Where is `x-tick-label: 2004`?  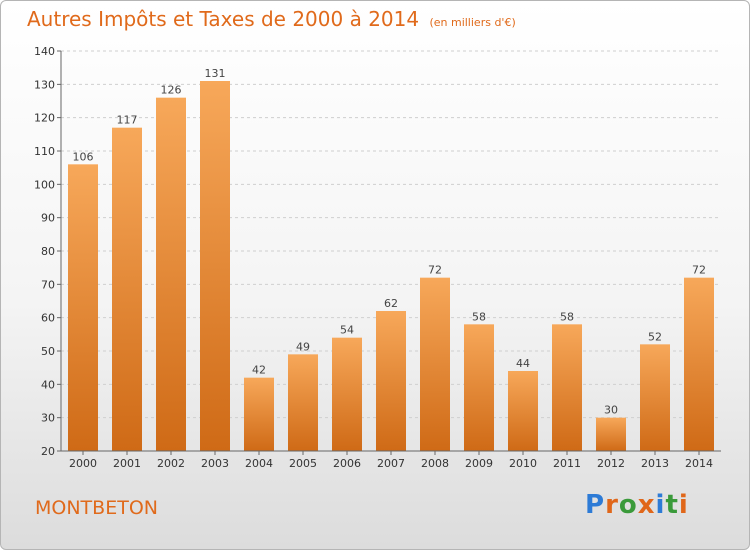 x-tick-label: 2004 is located at coordinates (259, 463).